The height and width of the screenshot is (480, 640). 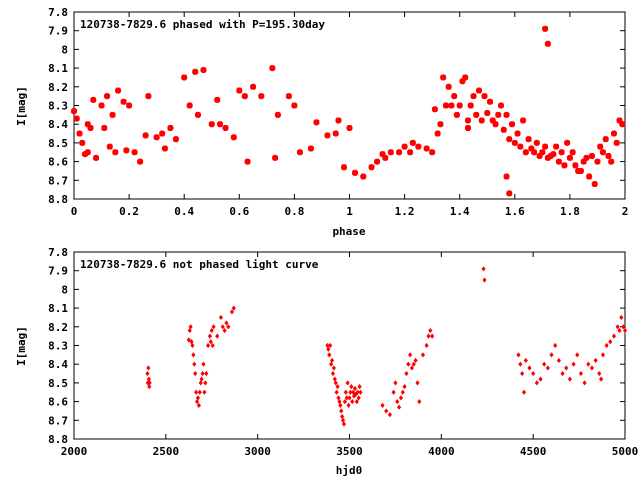 I want to click on x-tick-label: 0.4, so click(x=184, y=211).